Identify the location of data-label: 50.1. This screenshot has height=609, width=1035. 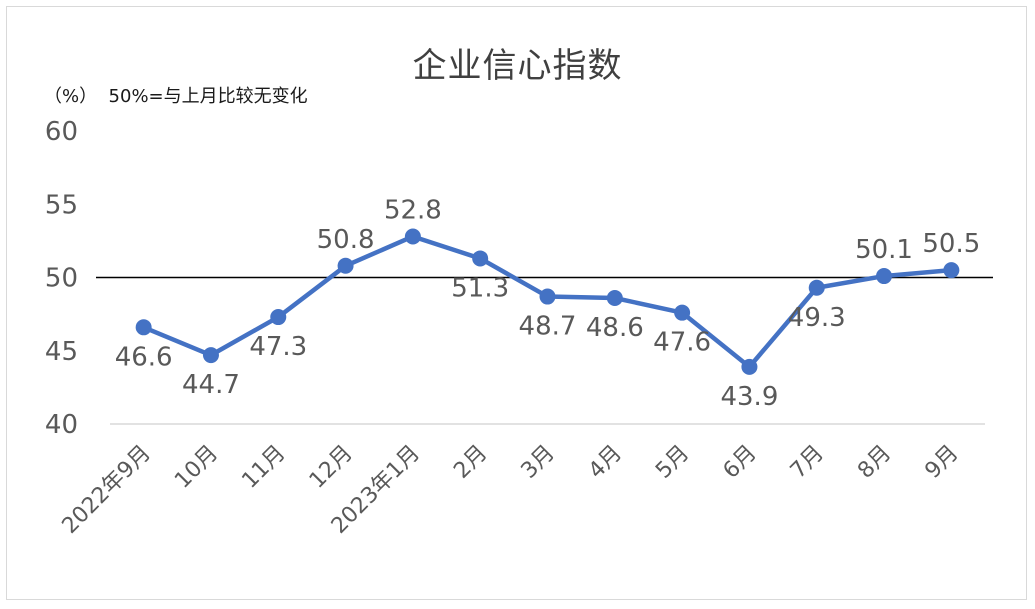
(884, 250).